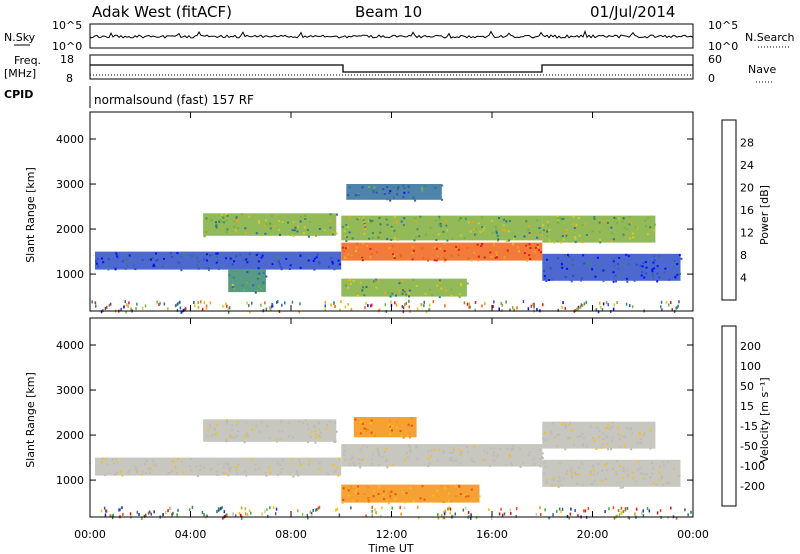 The height and width of the screenshot is (554, 800). Describe the element at coordinates (442, 455) in the screenshot. I see `velocity-echo-region` at that location.